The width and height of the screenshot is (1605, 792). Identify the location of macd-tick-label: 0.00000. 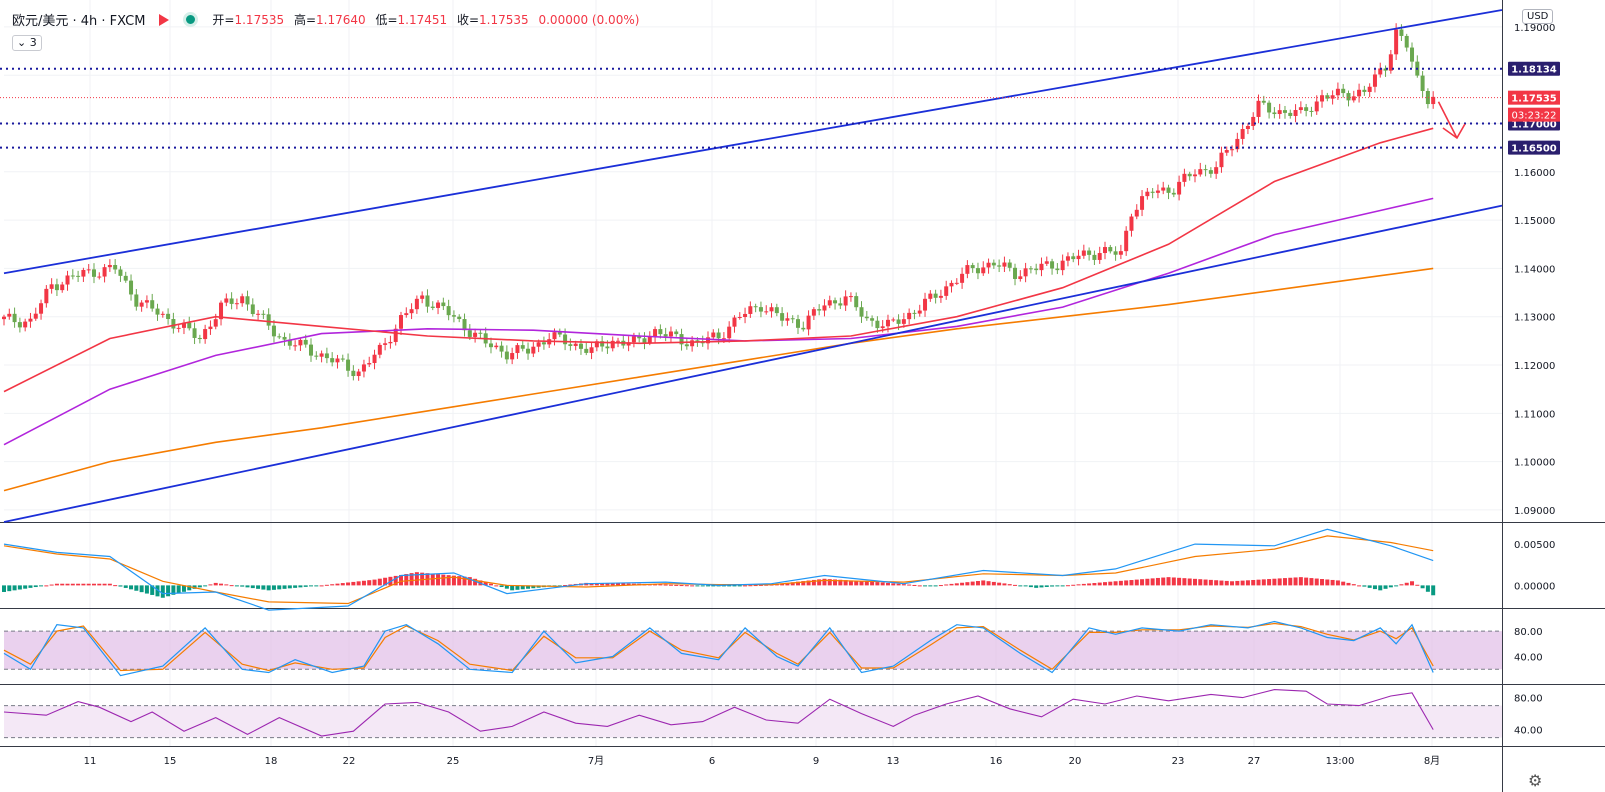
(1534, 586).